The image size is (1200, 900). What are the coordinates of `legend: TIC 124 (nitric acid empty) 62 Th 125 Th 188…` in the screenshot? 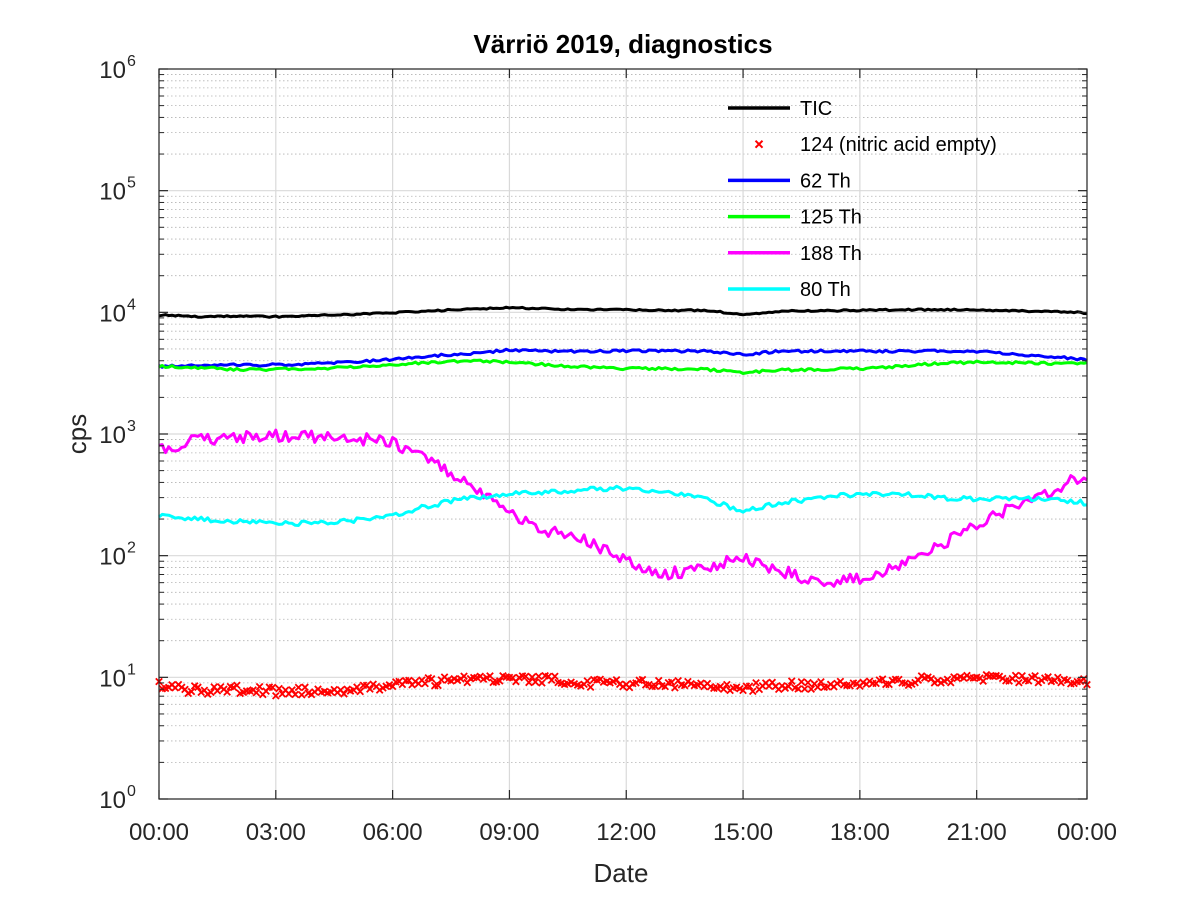 It's located at (862, 199).